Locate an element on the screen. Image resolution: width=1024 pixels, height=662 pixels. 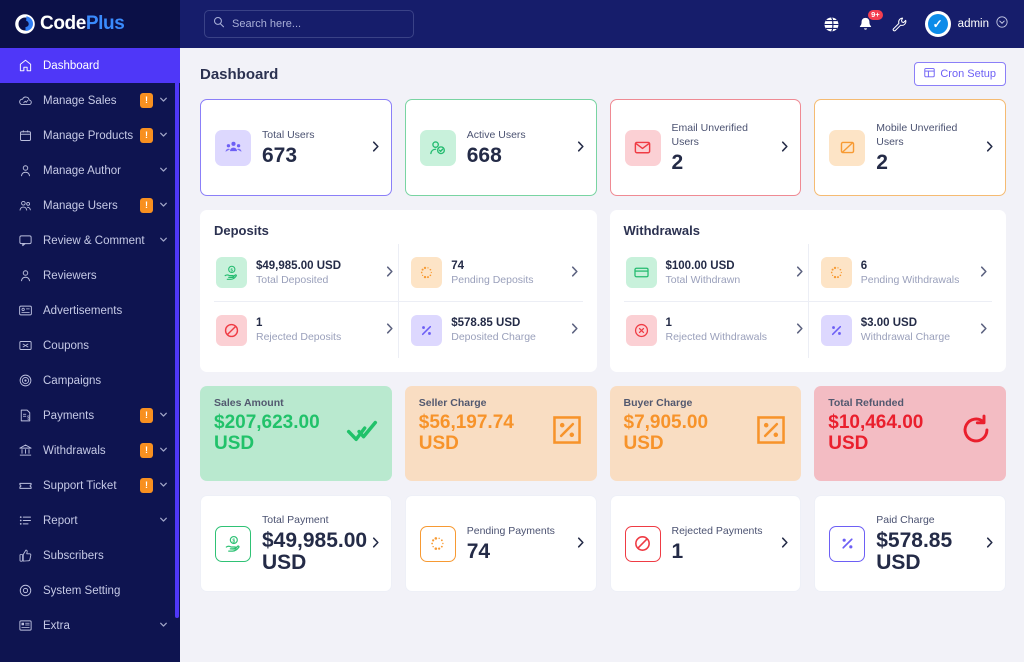
sidebar-item-label: Payments is located at coordinates (69, 415).